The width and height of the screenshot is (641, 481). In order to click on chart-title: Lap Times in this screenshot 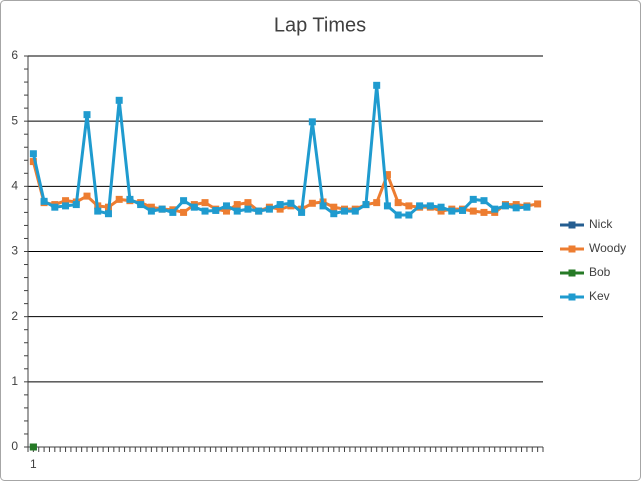, I will do `click(320, 25)`.